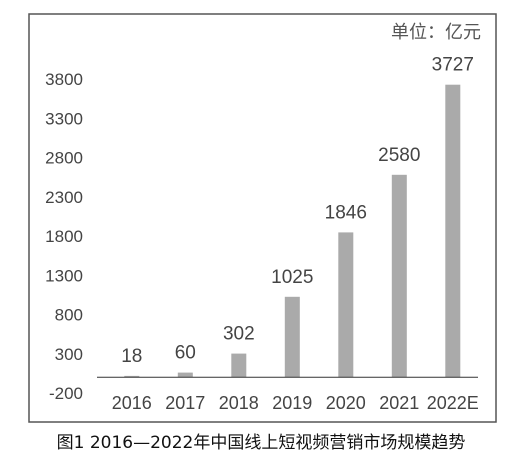 The image size is (522, 460). Describe the element at coordinates (64, 275) in the screenshot. I see `y-tick-label: 1300` at that location.